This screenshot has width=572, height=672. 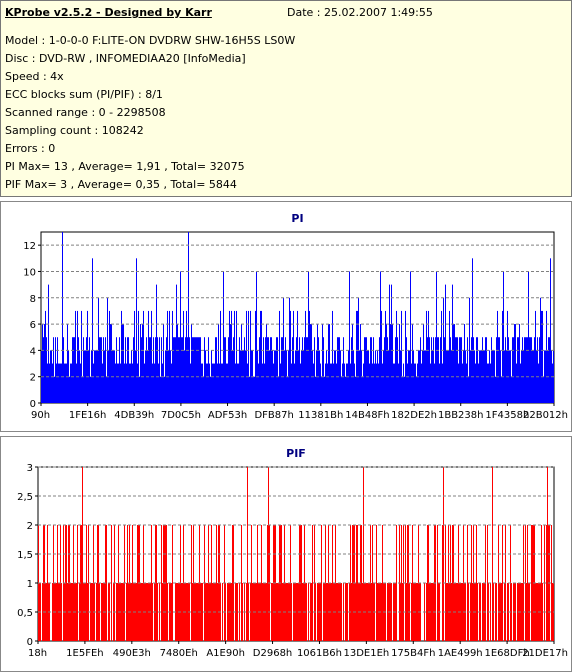 What do you see at coordinates (25, 497) in the screenshot?
I see `pif-ytick-label: 2,5` at bounding box center [25, 497].